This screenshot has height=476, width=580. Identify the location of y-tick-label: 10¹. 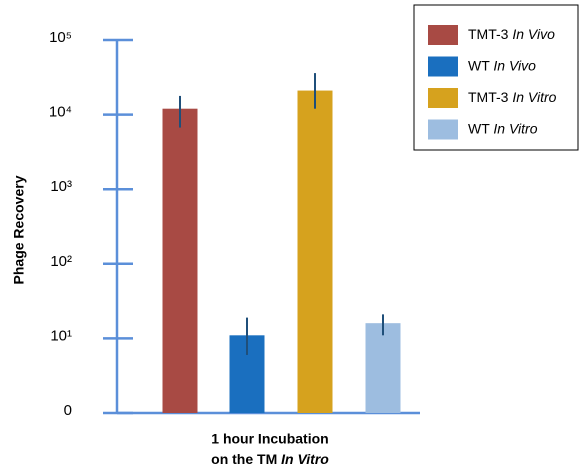
(61, 335).